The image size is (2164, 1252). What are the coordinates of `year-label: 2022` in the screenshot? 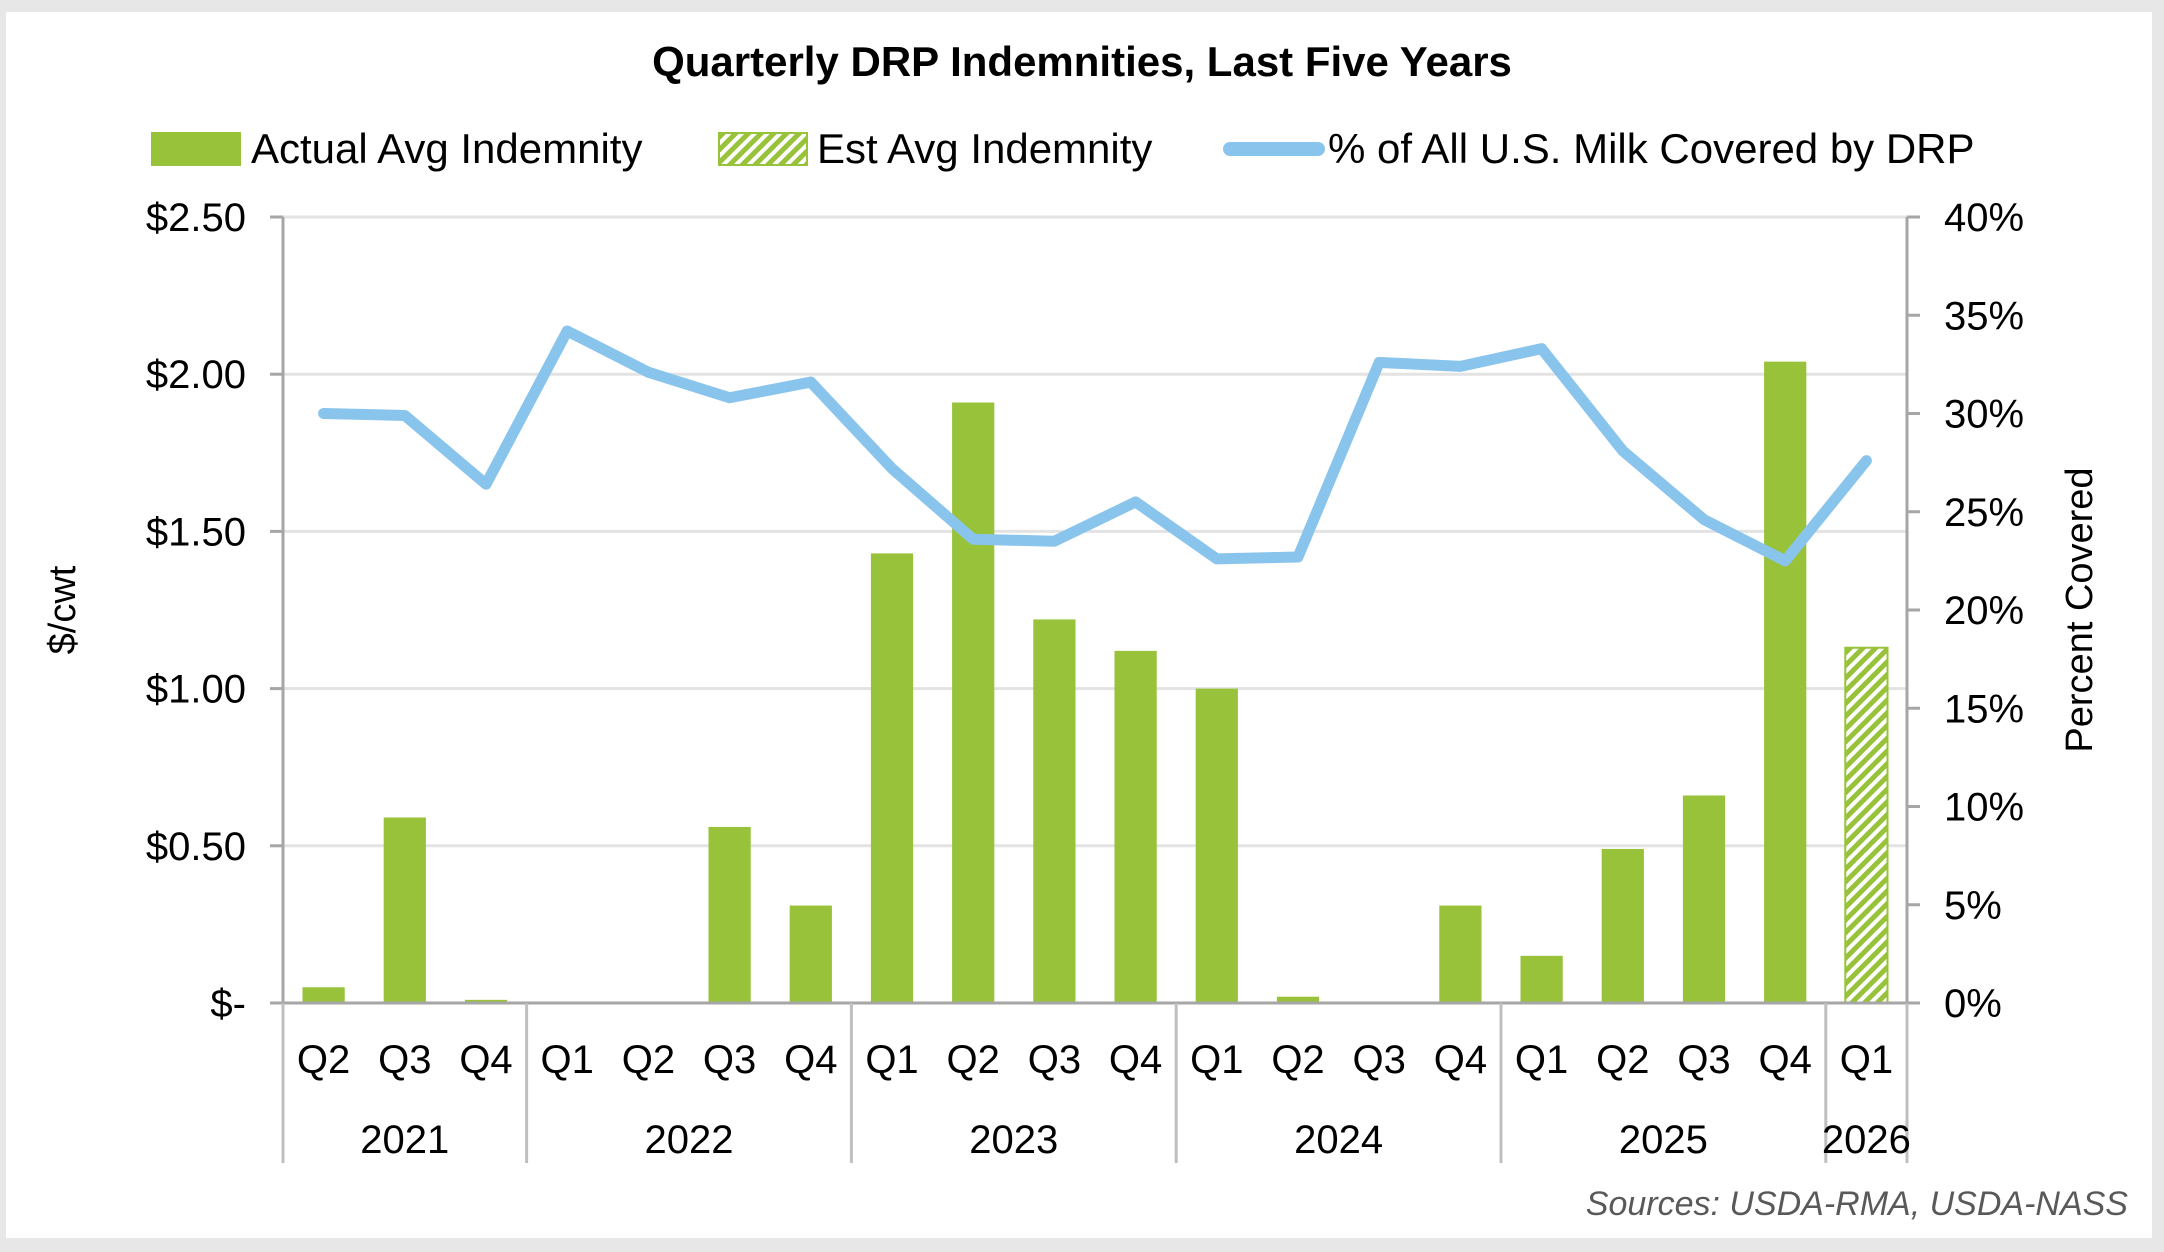 It's located at (689, 1140).